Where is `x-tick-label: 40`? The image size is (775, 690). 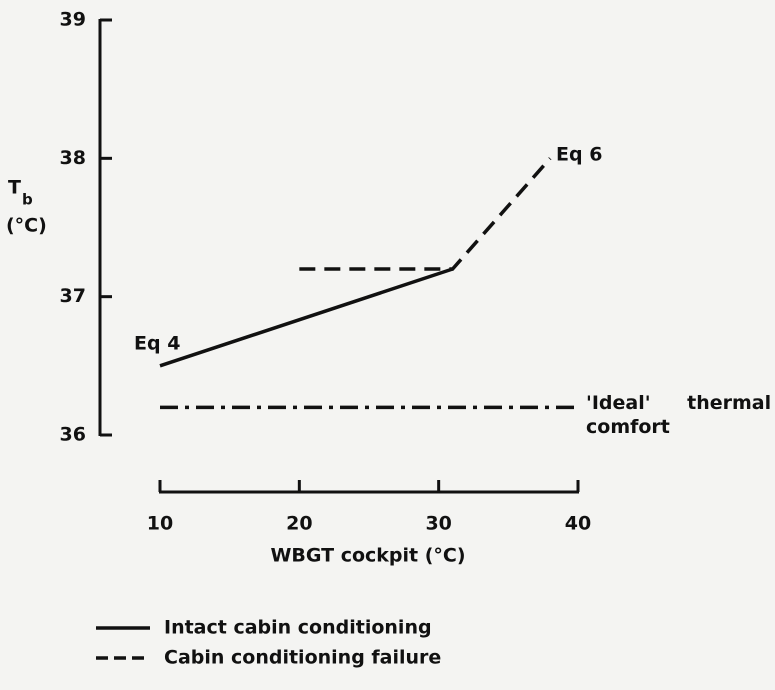 x-tick-label: 40 is located at coordinates (578, 524).